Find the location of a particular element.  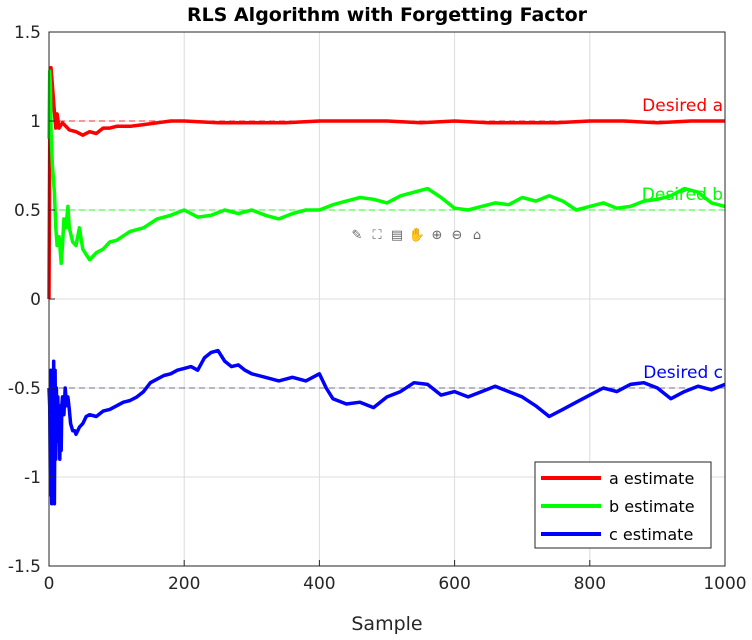

datatip-icon: ▤ is located at coordinates (397, 235).